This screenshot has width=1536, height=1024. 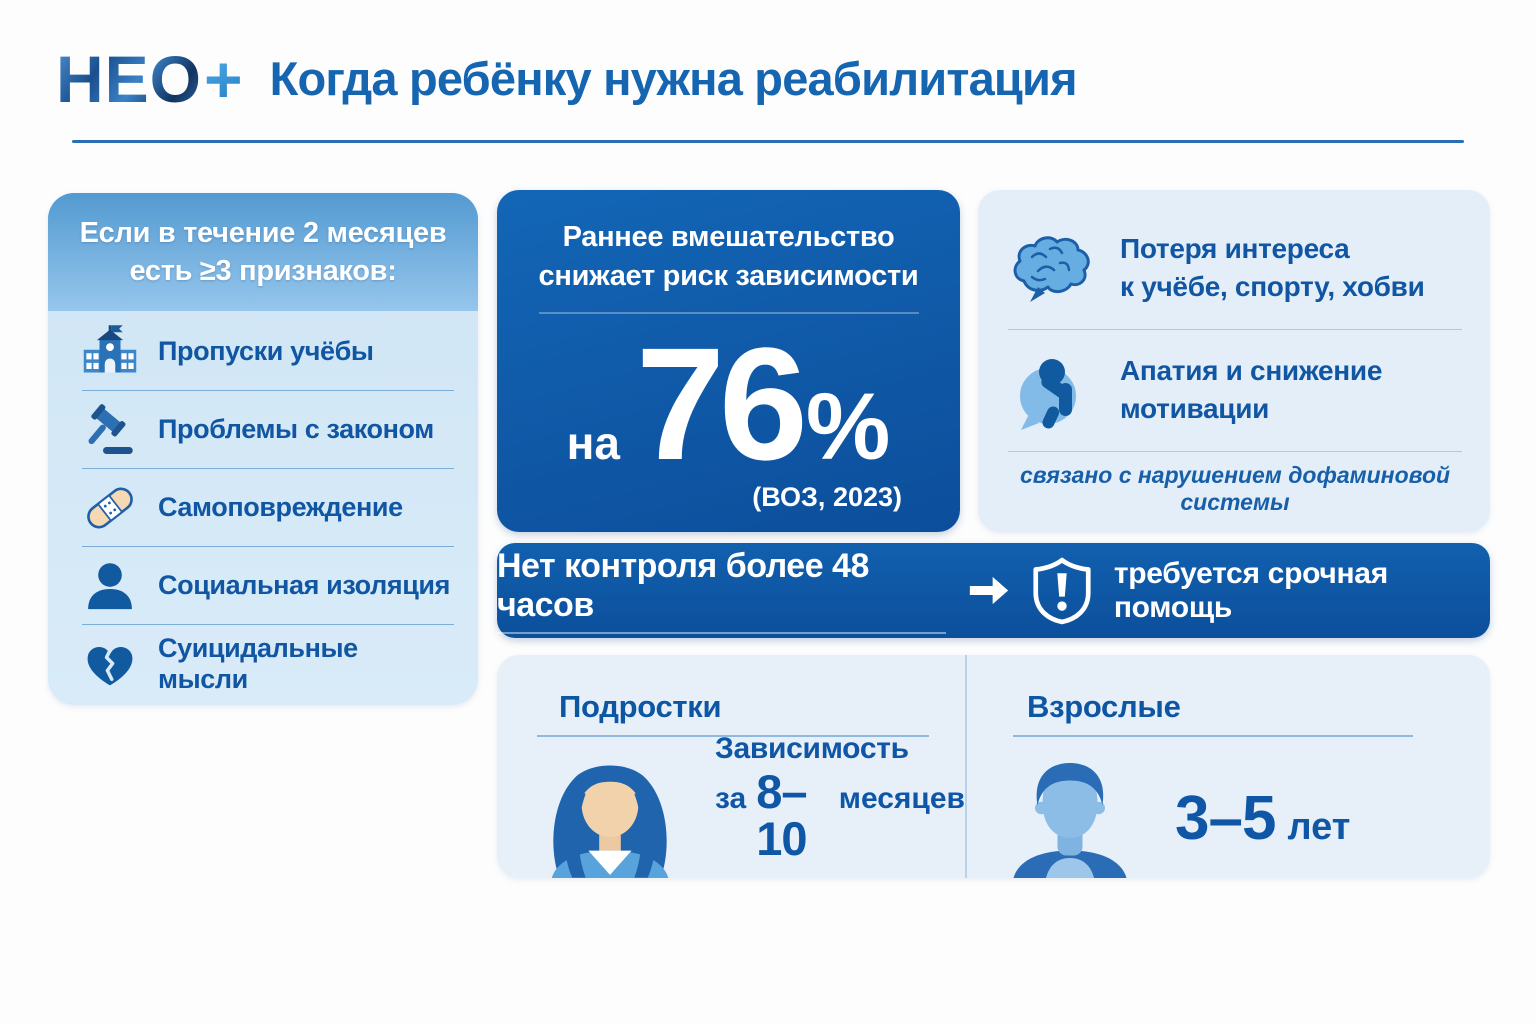 I want to click on symptom-line1: Апатия и снижение, so click(x=1251, y=371).